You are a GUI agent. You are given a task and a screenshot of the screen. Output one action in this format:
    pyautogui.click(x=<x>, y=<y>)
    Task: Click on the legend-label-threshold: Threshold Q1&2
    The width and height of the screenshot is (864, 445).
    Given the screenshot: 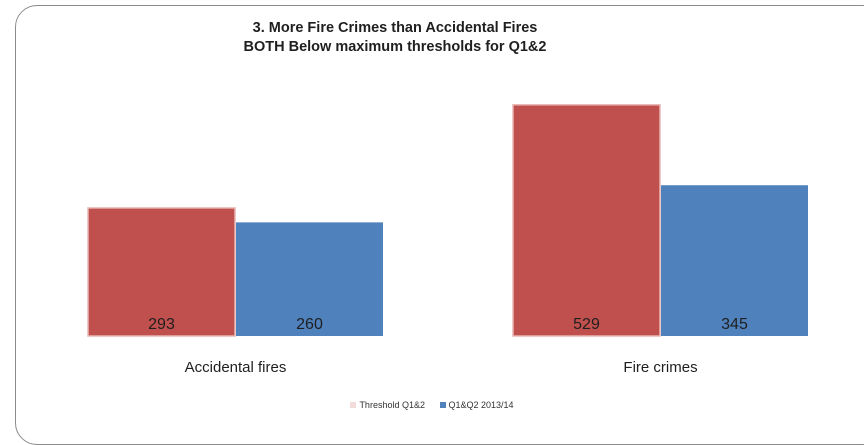 What is the action you would take?
    pyautogui.click(x=392, y=405)
    